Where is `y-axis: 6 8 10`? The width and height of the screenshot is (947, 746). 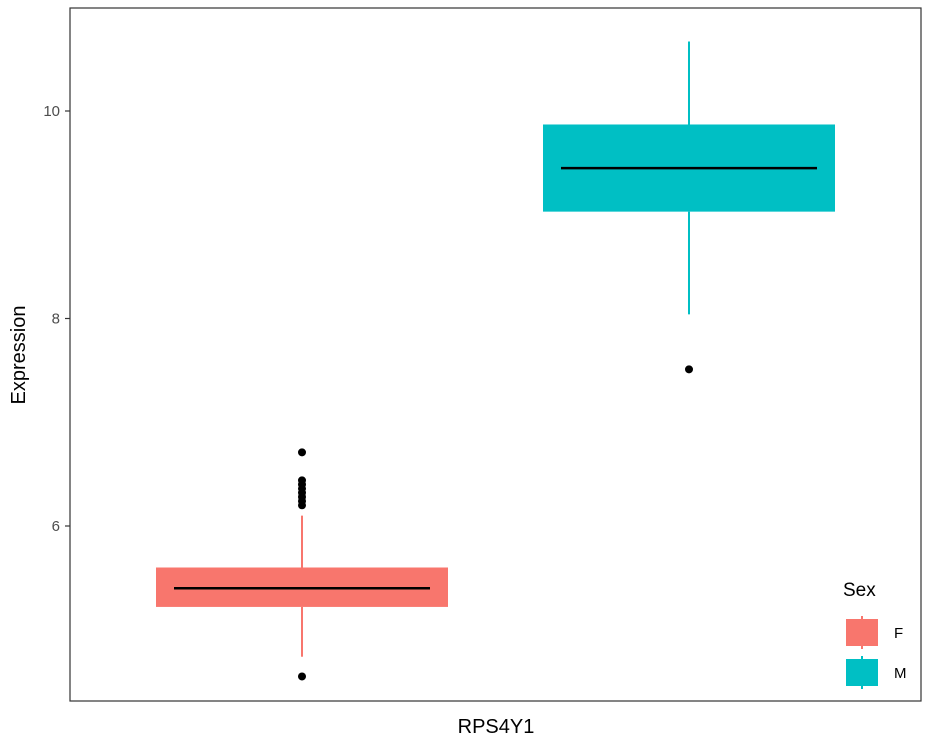 y-axis: 6 8 10 is located at coordinates (56, 319).